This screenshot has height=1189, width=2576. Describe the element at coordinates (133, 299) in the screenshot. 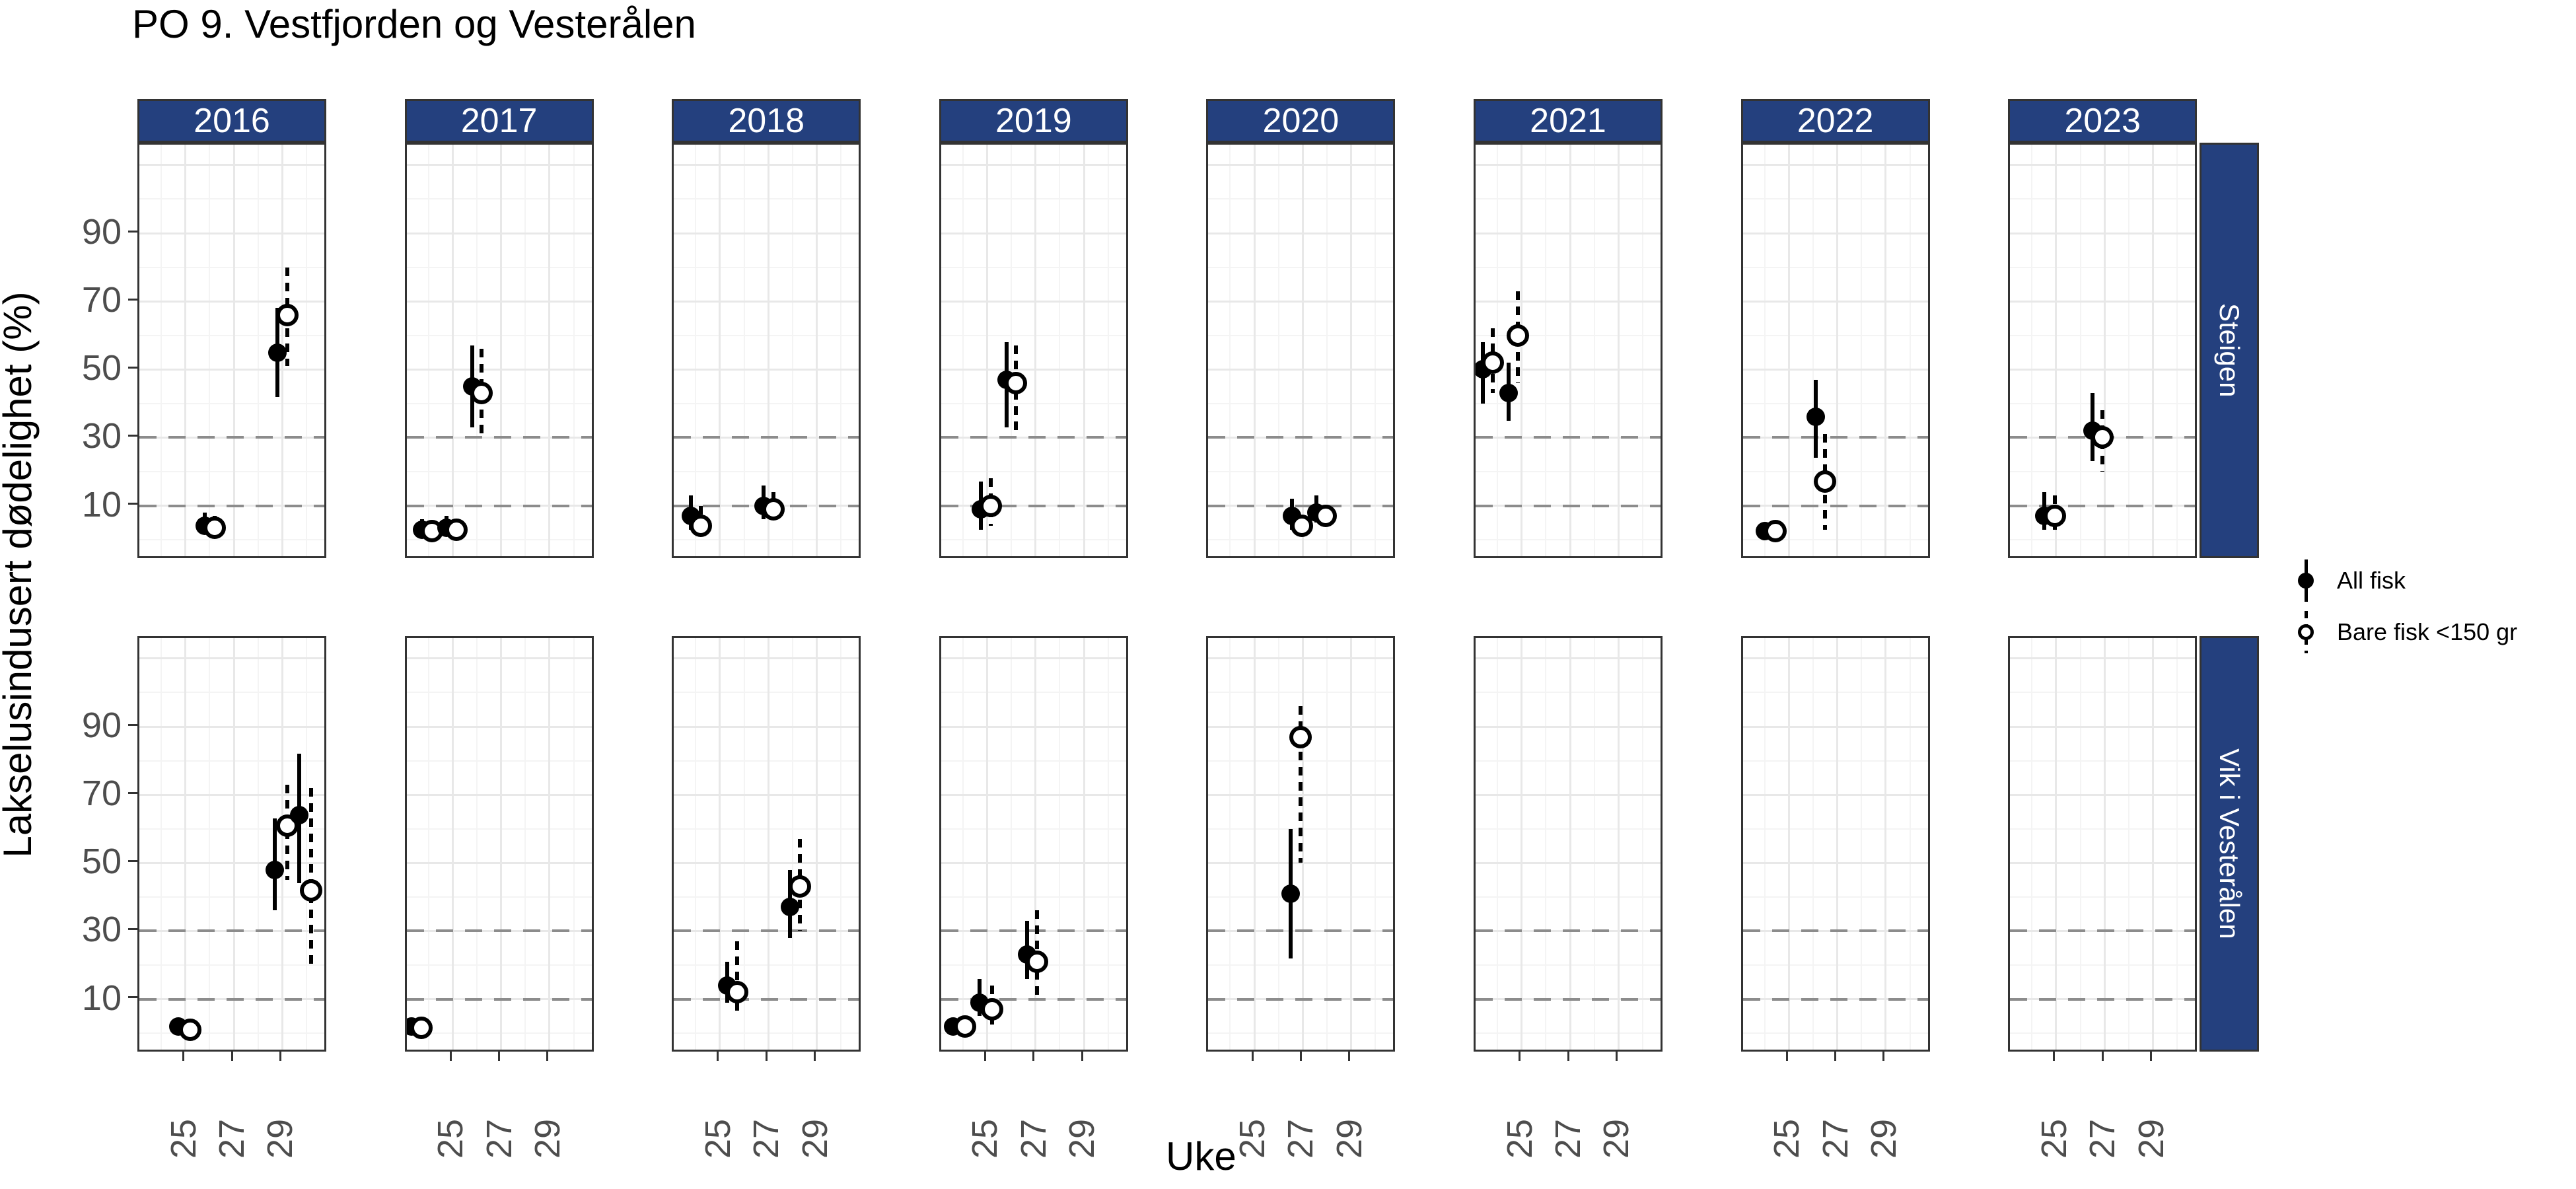

I see `y-axis-tick` at that location.